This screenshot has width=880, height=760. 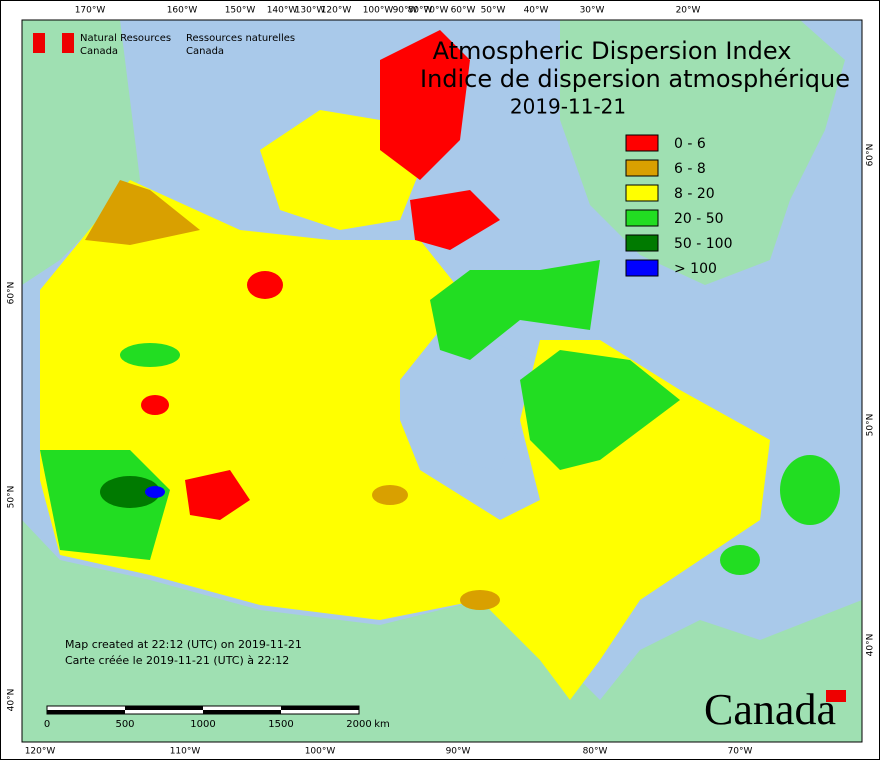 What do you see at coordinates (690, 144) in the screenshot?
I see `legend-label: 0 - 6` at bounding box center [690, 144].